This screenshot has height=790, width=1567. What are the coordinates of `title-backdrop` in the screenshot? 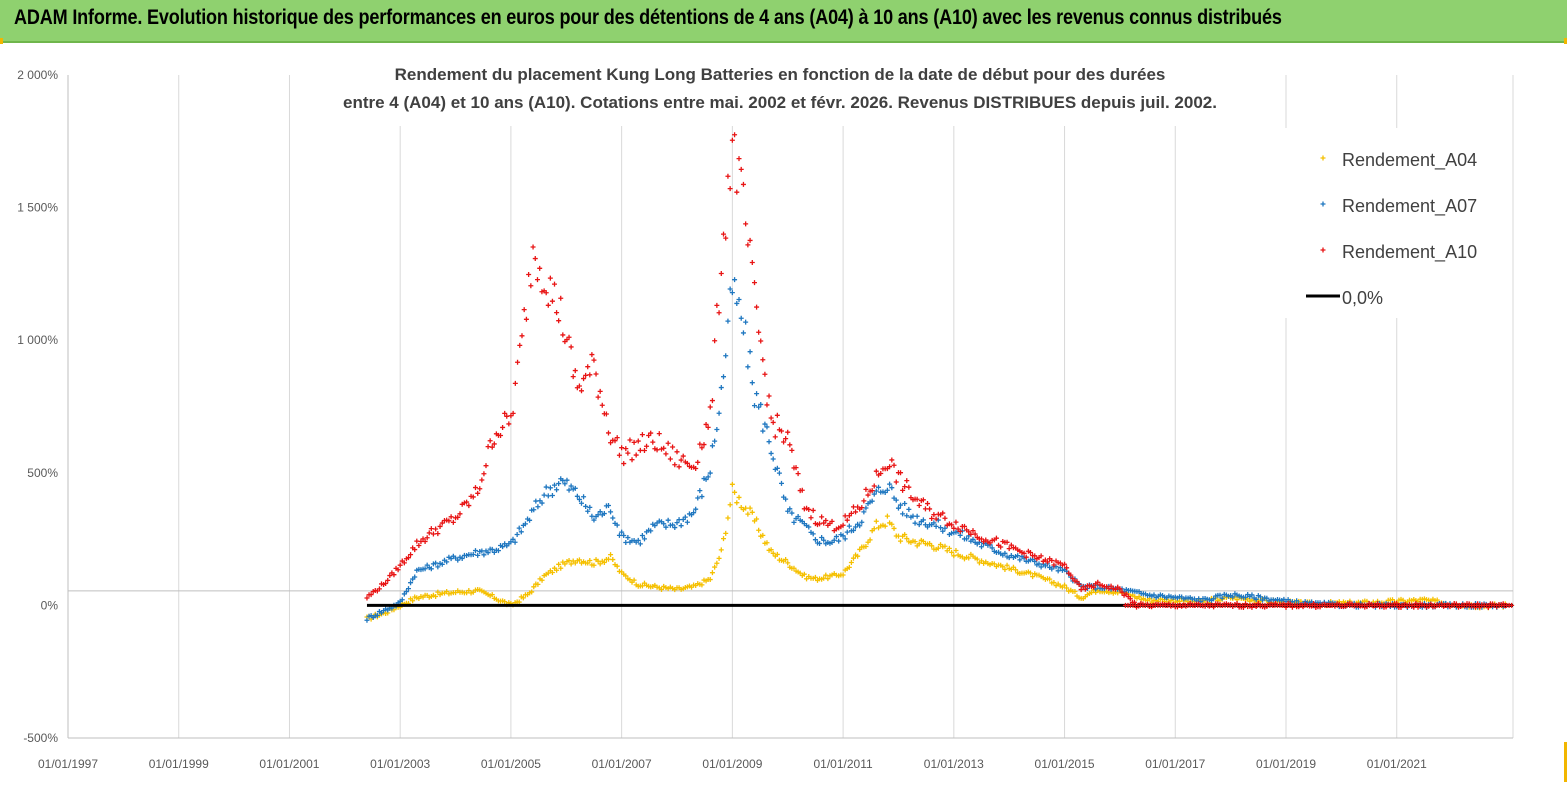 It's located at (781, 89).